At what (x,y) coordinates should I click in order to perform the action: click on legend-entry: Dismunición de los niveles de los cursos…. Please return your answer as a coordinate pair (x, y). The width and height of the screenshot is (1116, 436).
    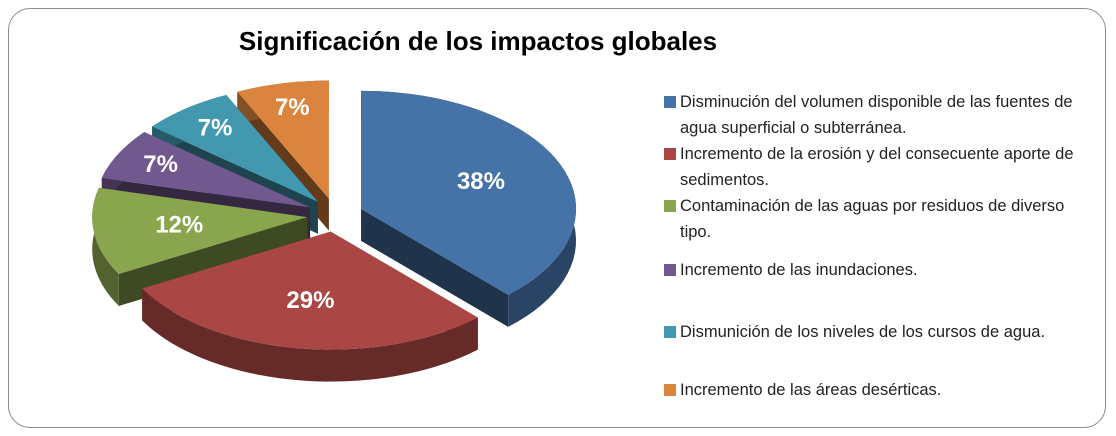
    Looking at the image, I should click on (879, 332).